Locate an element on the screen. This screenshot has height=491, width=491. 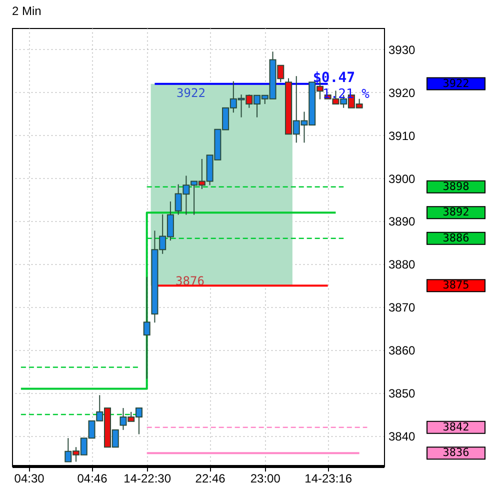
y-tick-label: 3840 is located at coordinates (402, 436).